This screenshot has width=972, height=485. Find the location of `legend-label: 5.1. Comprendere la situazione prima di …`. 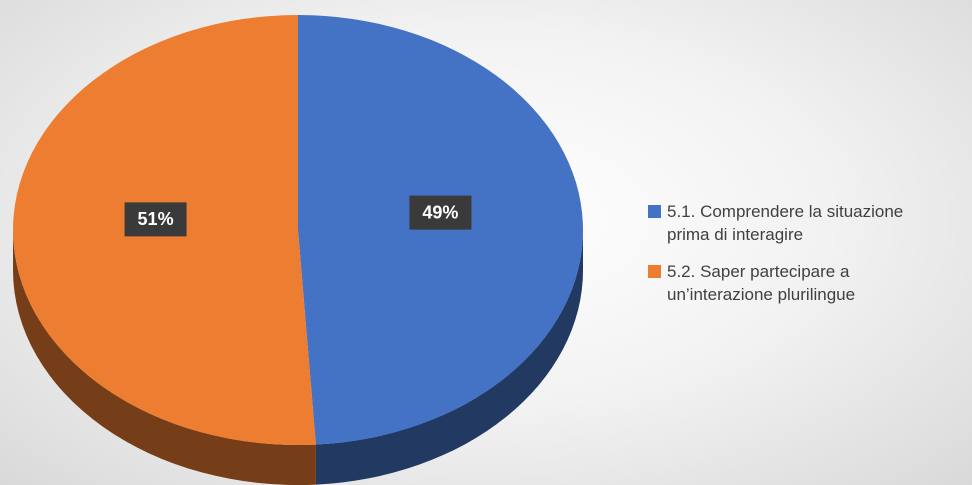

legend-label: 5.1. Comprendere la situazione prima di … is located at coordinates (785, 223).